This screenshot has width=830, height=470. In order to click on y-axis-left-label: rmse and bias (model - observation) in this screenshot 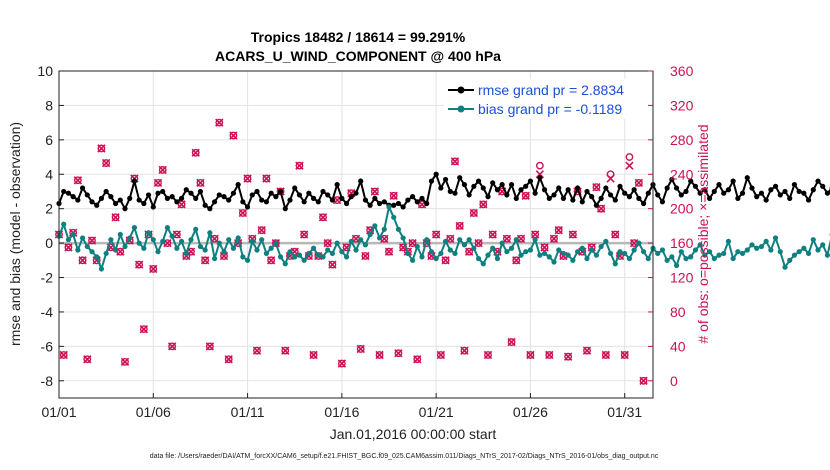, I will do `click(15, 234)`.